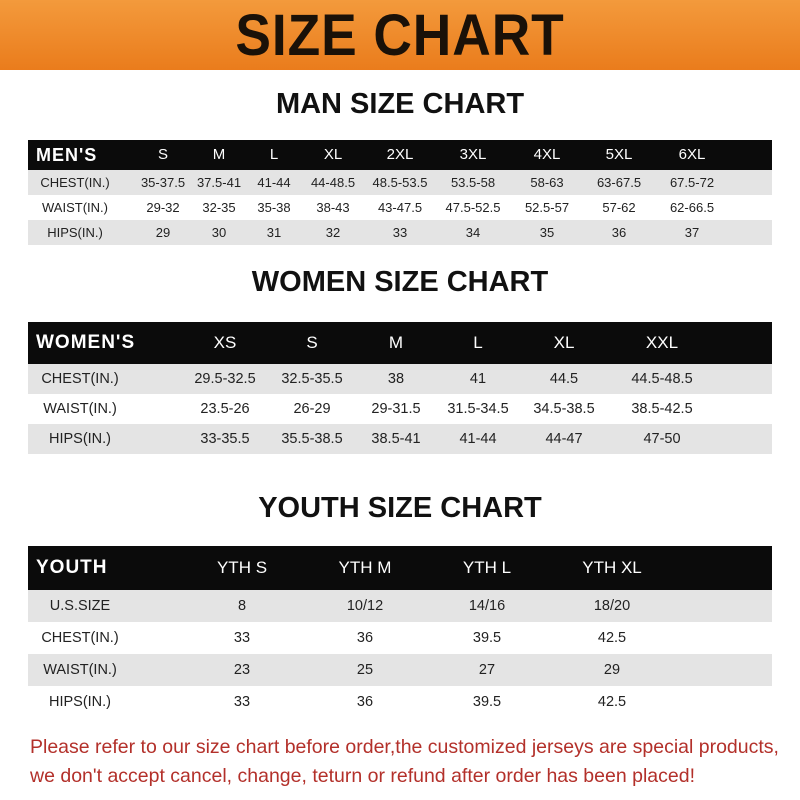 This screenshot has height=800, width=800. What do you see at coordinates (333, 207) in the screenshot?
I see `size-value: 38-43` at bounding box center [333, 207].